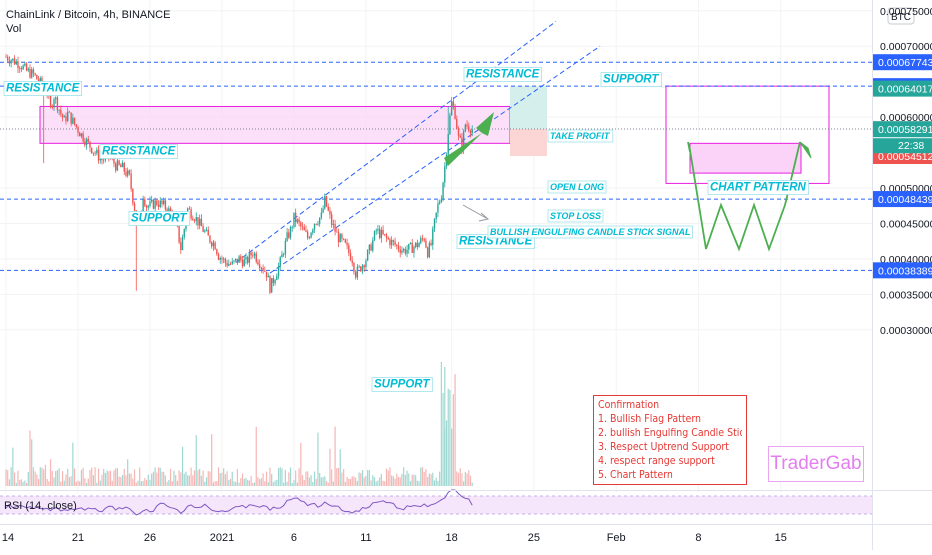 The height and width of the screenshot is (555, 932). Describe the element at coordinates (905, 90) in the screenshot. I see `price-tag-label: 0.00064017` at that location.